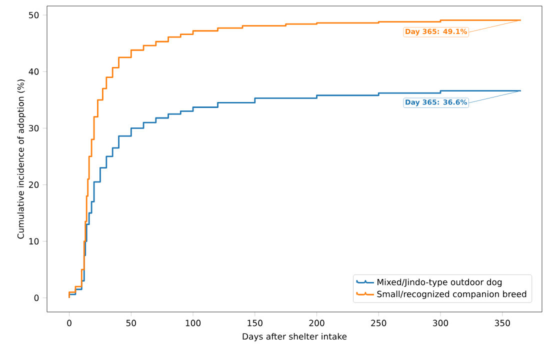 The image size is (550, 354). Describe the element at coordinates (316, 323) in the screenshot. I see `x-tick-label: 200` at that location.